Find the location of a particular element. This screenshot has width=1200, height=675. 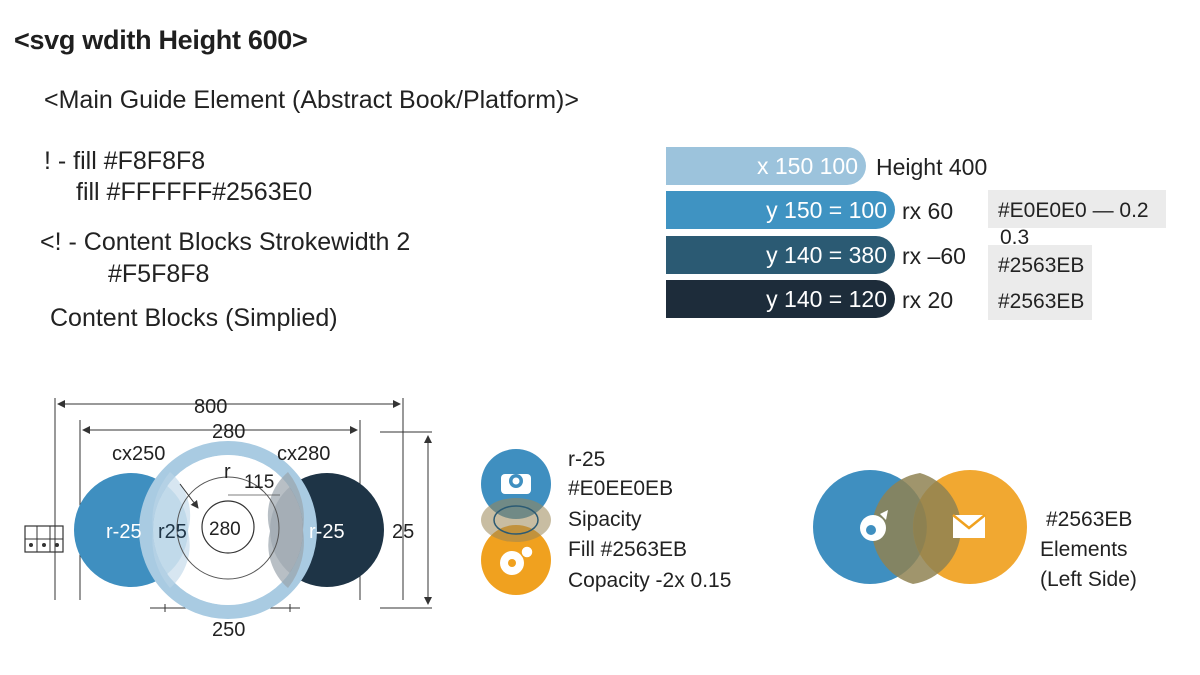

venn-center-circle is located at coordinates (228, 527).